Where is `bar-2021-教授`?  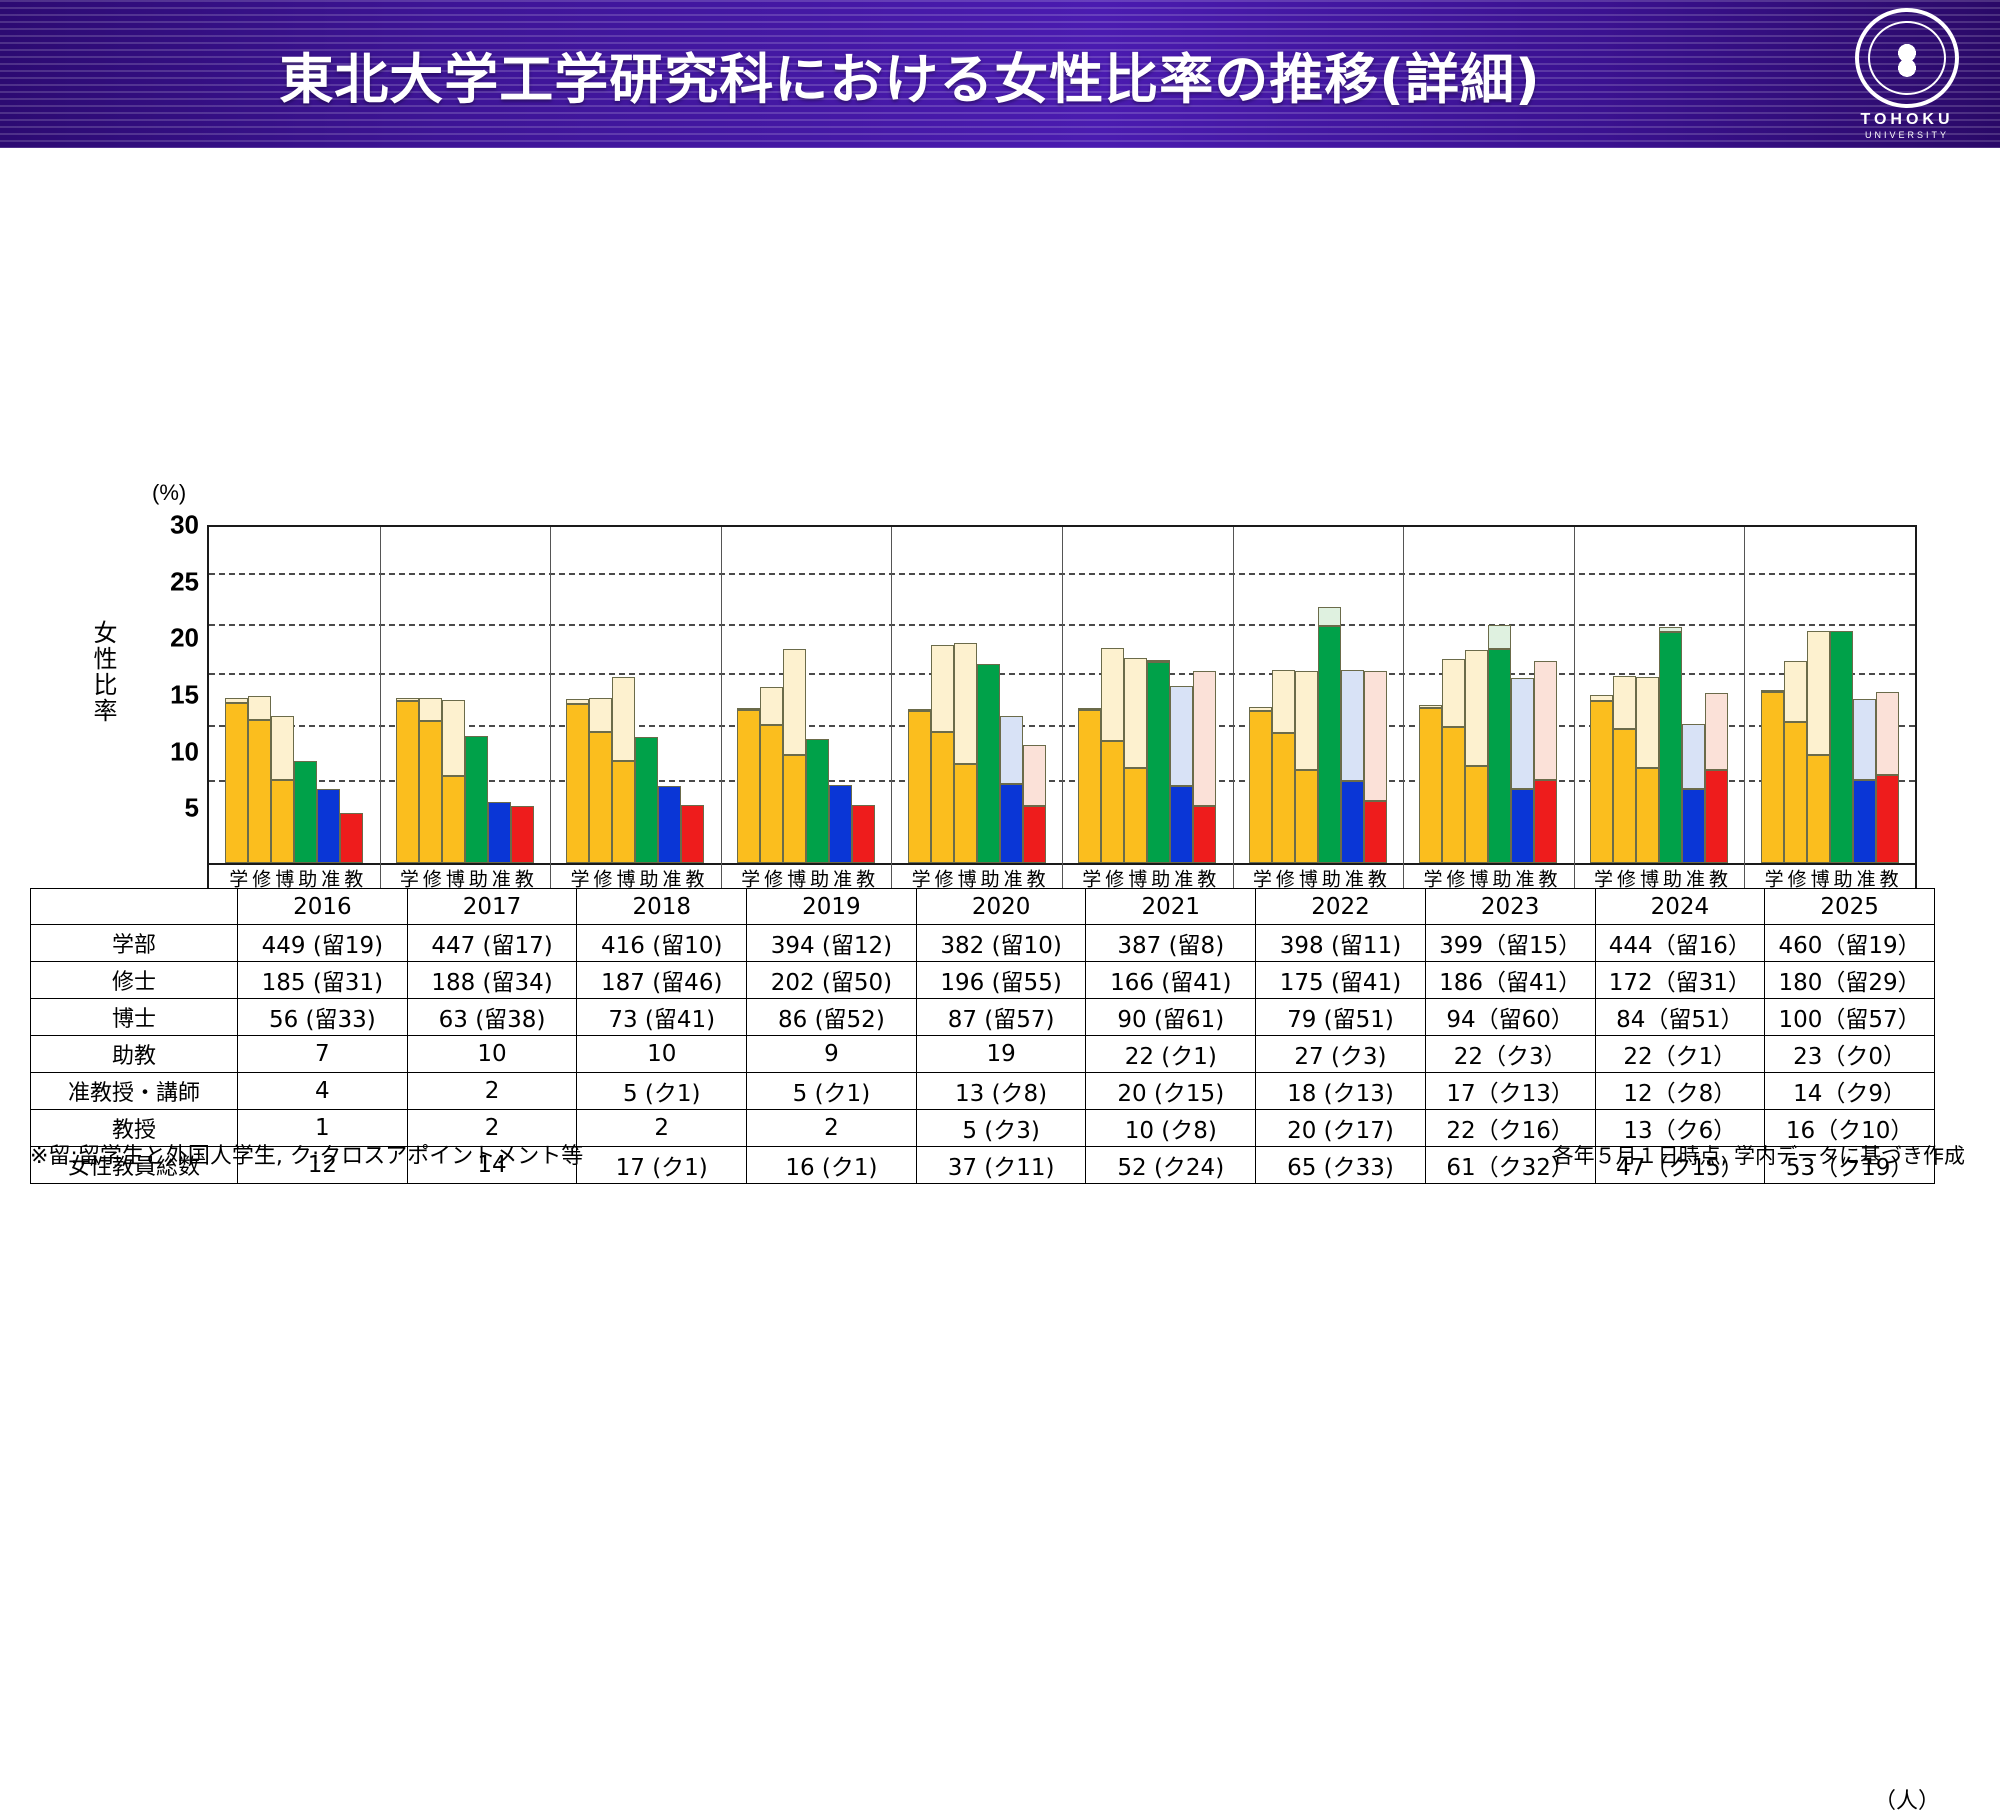 bar-2021-教授 is located at coordinates (1205, 767).